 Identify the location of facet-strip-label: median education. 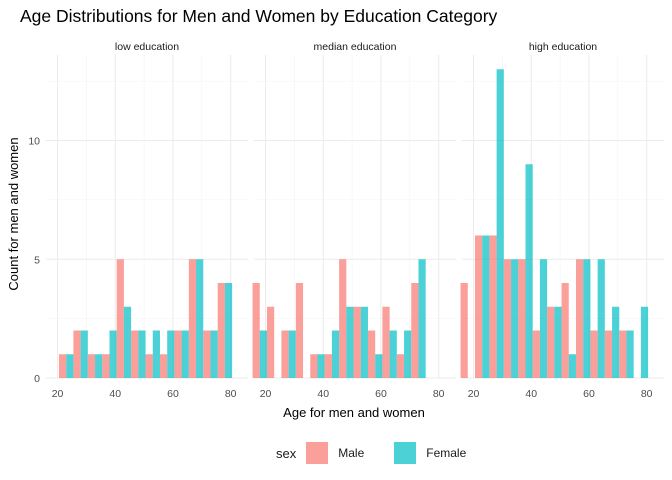
(355, 47).